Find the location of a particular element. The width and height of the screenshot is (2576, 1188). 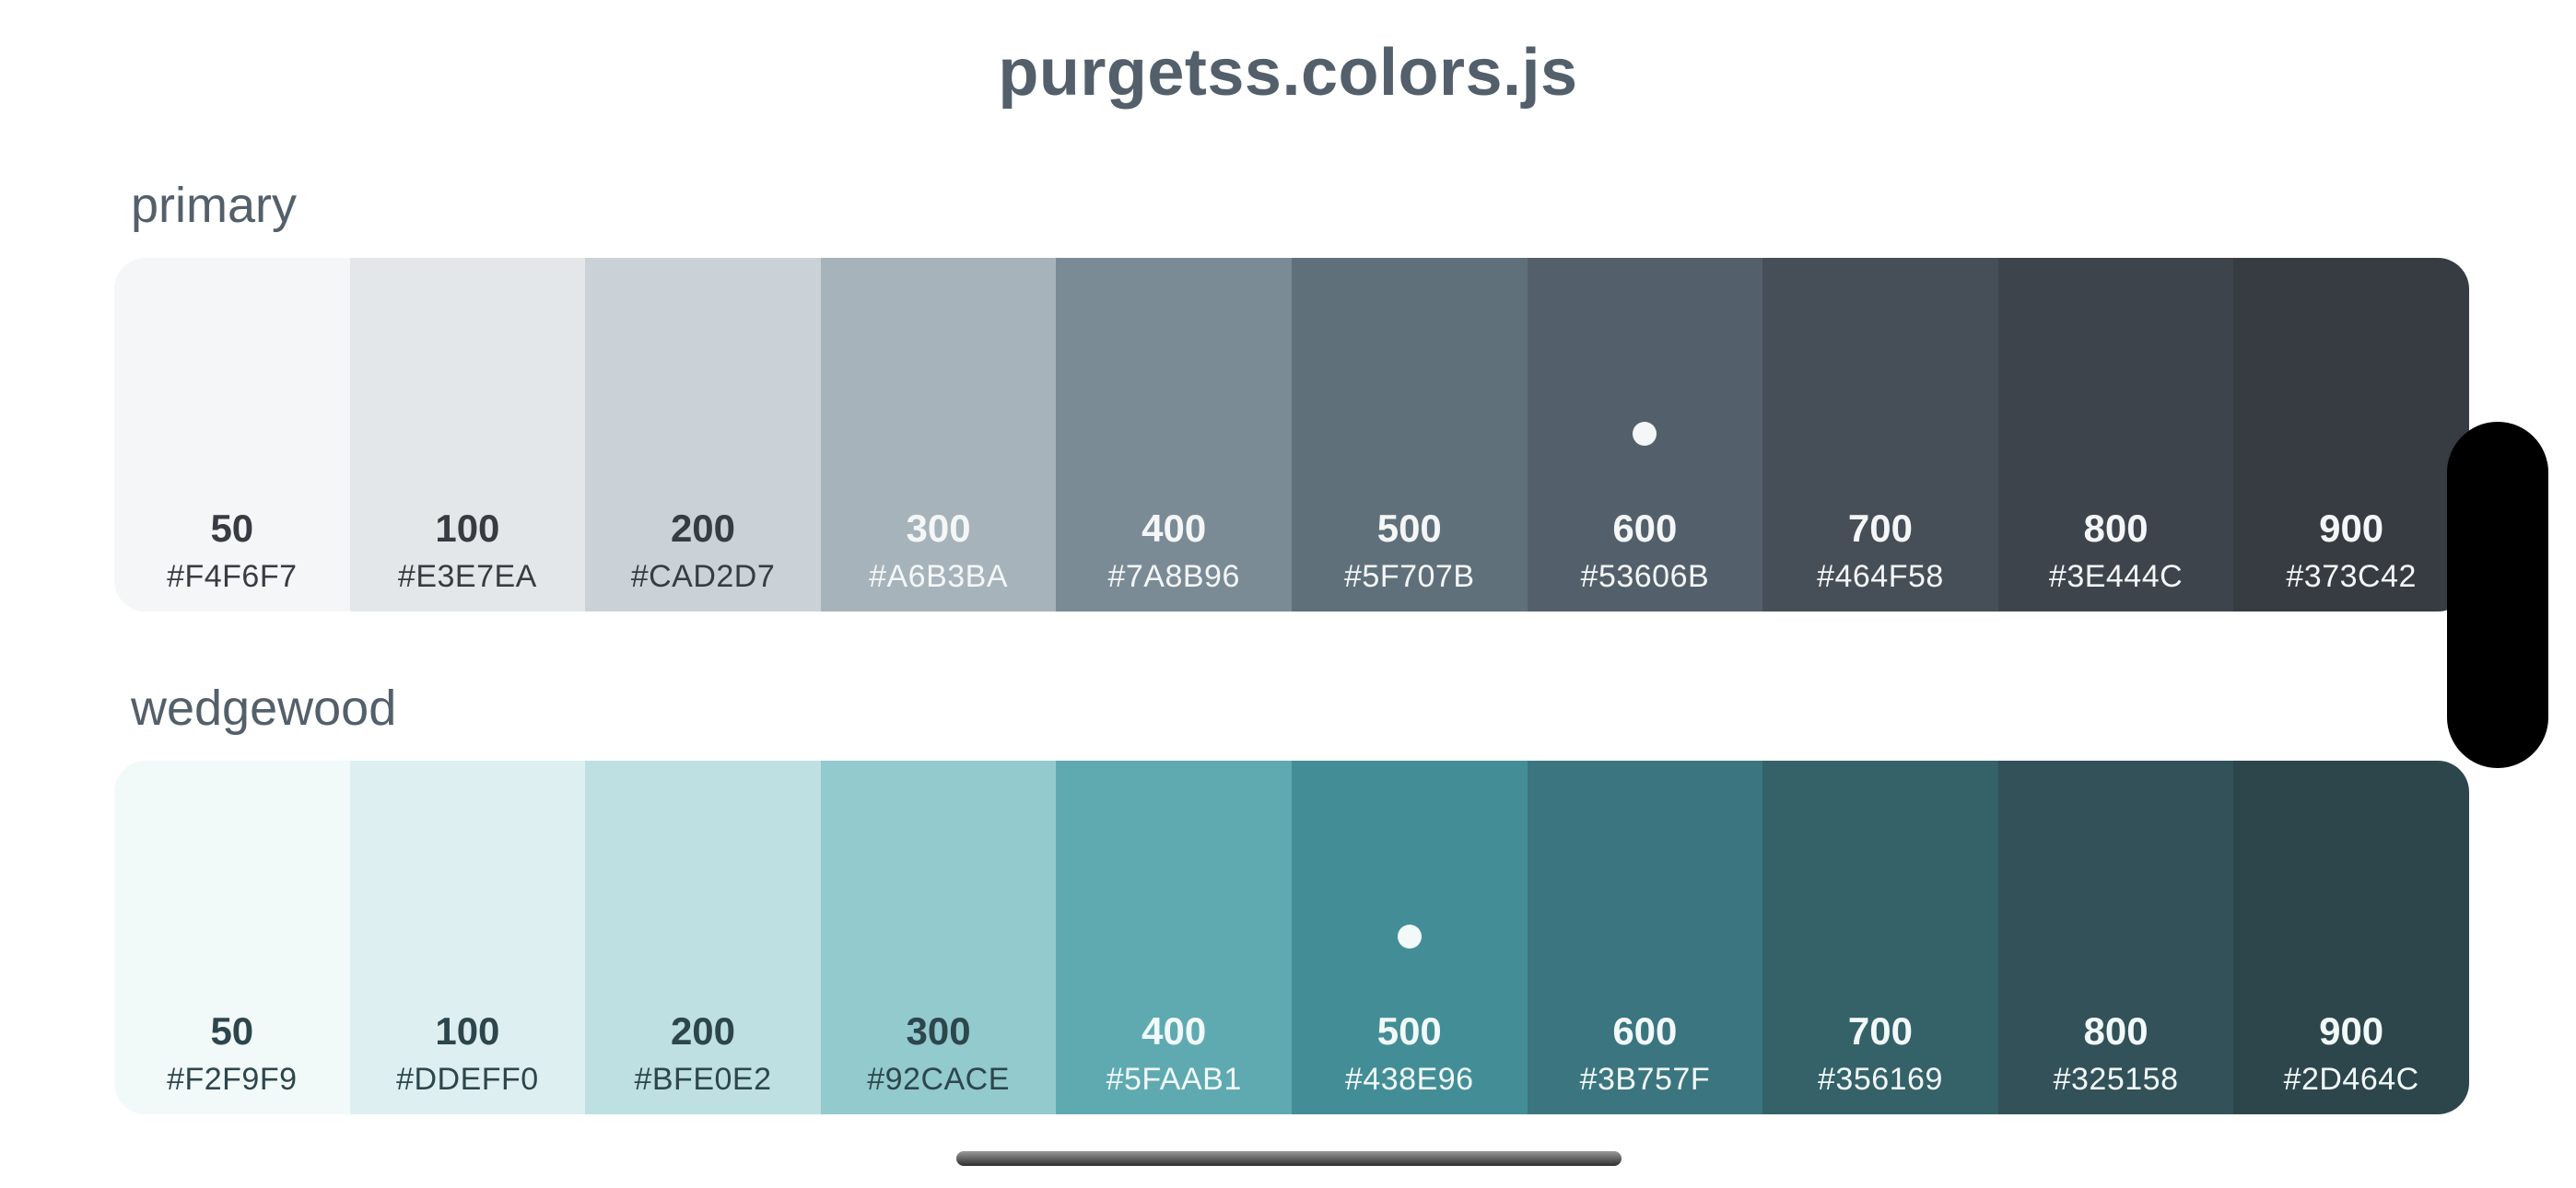

swatch-wedgewood-500: 500 #438E96 is located at coordinates (1409, 937).